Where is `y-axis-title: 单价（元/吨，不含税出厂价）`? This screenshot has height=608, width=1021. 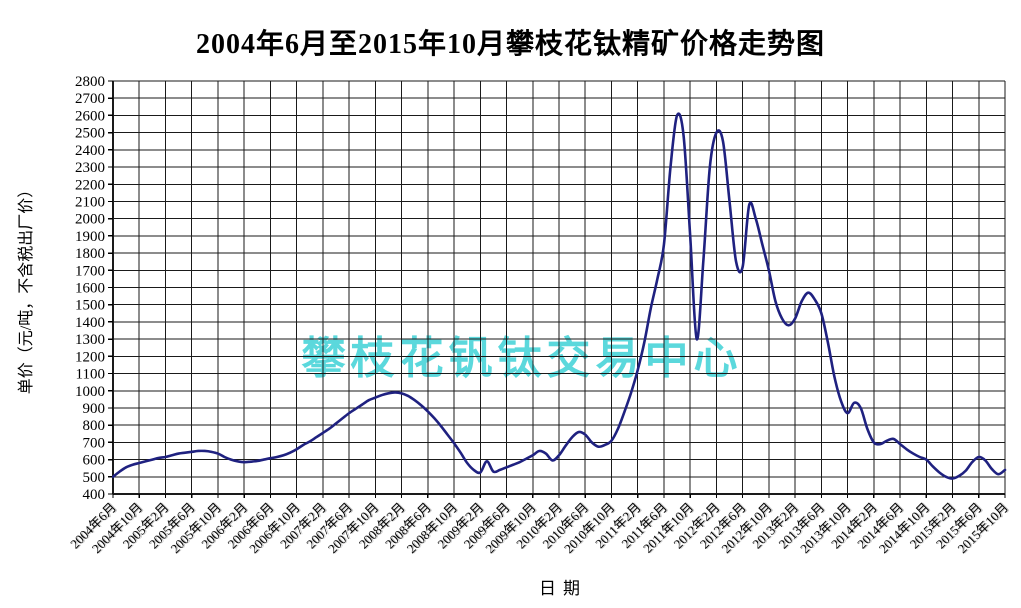
y-axis-title: 单价（元/吨，不含税出厂价） is located at coordinates (26, 288).